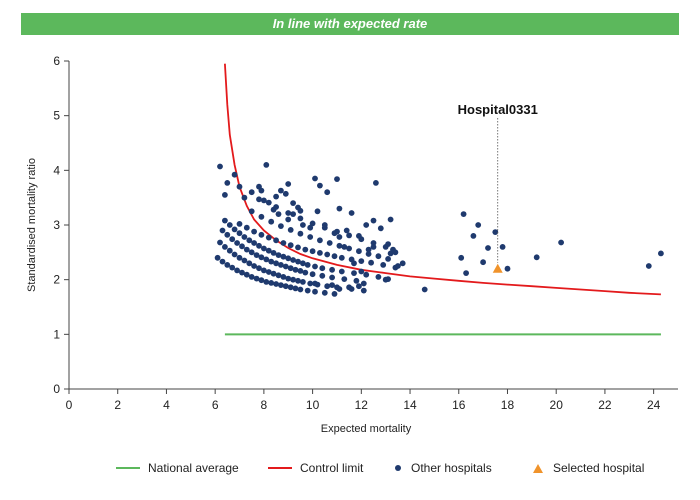  What do you see at coordinates (557, 405) in the screenshot?
I see `x-tick-label: 20` at bounding box center [557, 405].